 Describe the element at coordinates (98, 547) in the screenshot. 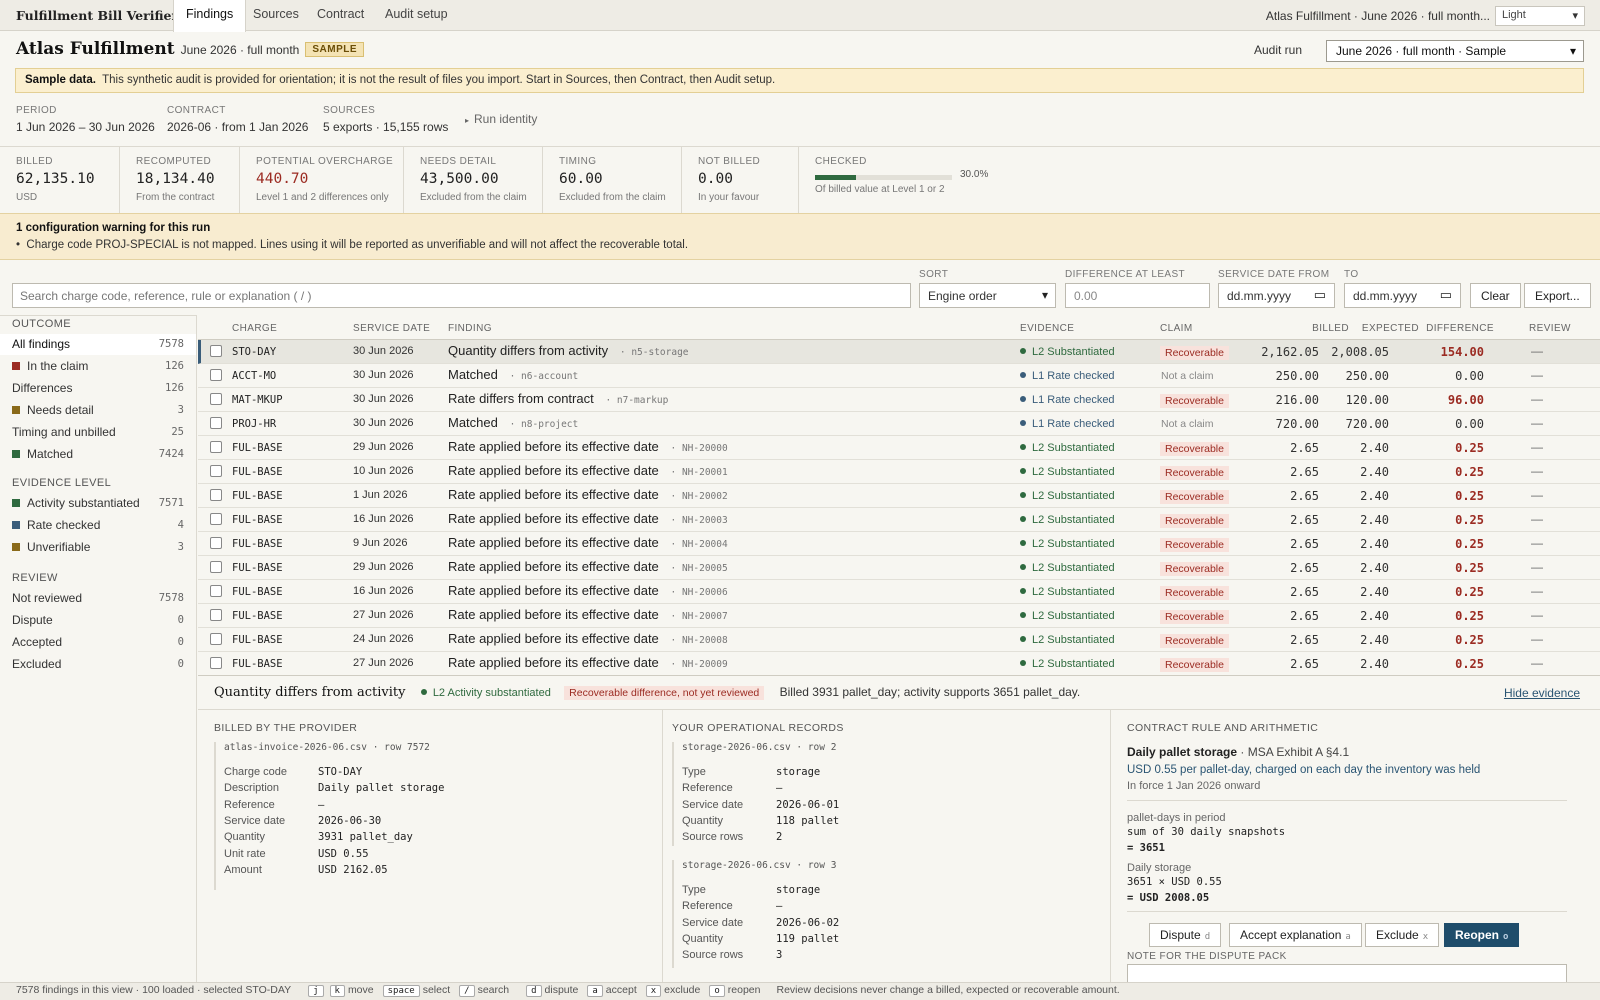

I see `sidebar-item-unverifiable: Unverifiable 3` at that location.